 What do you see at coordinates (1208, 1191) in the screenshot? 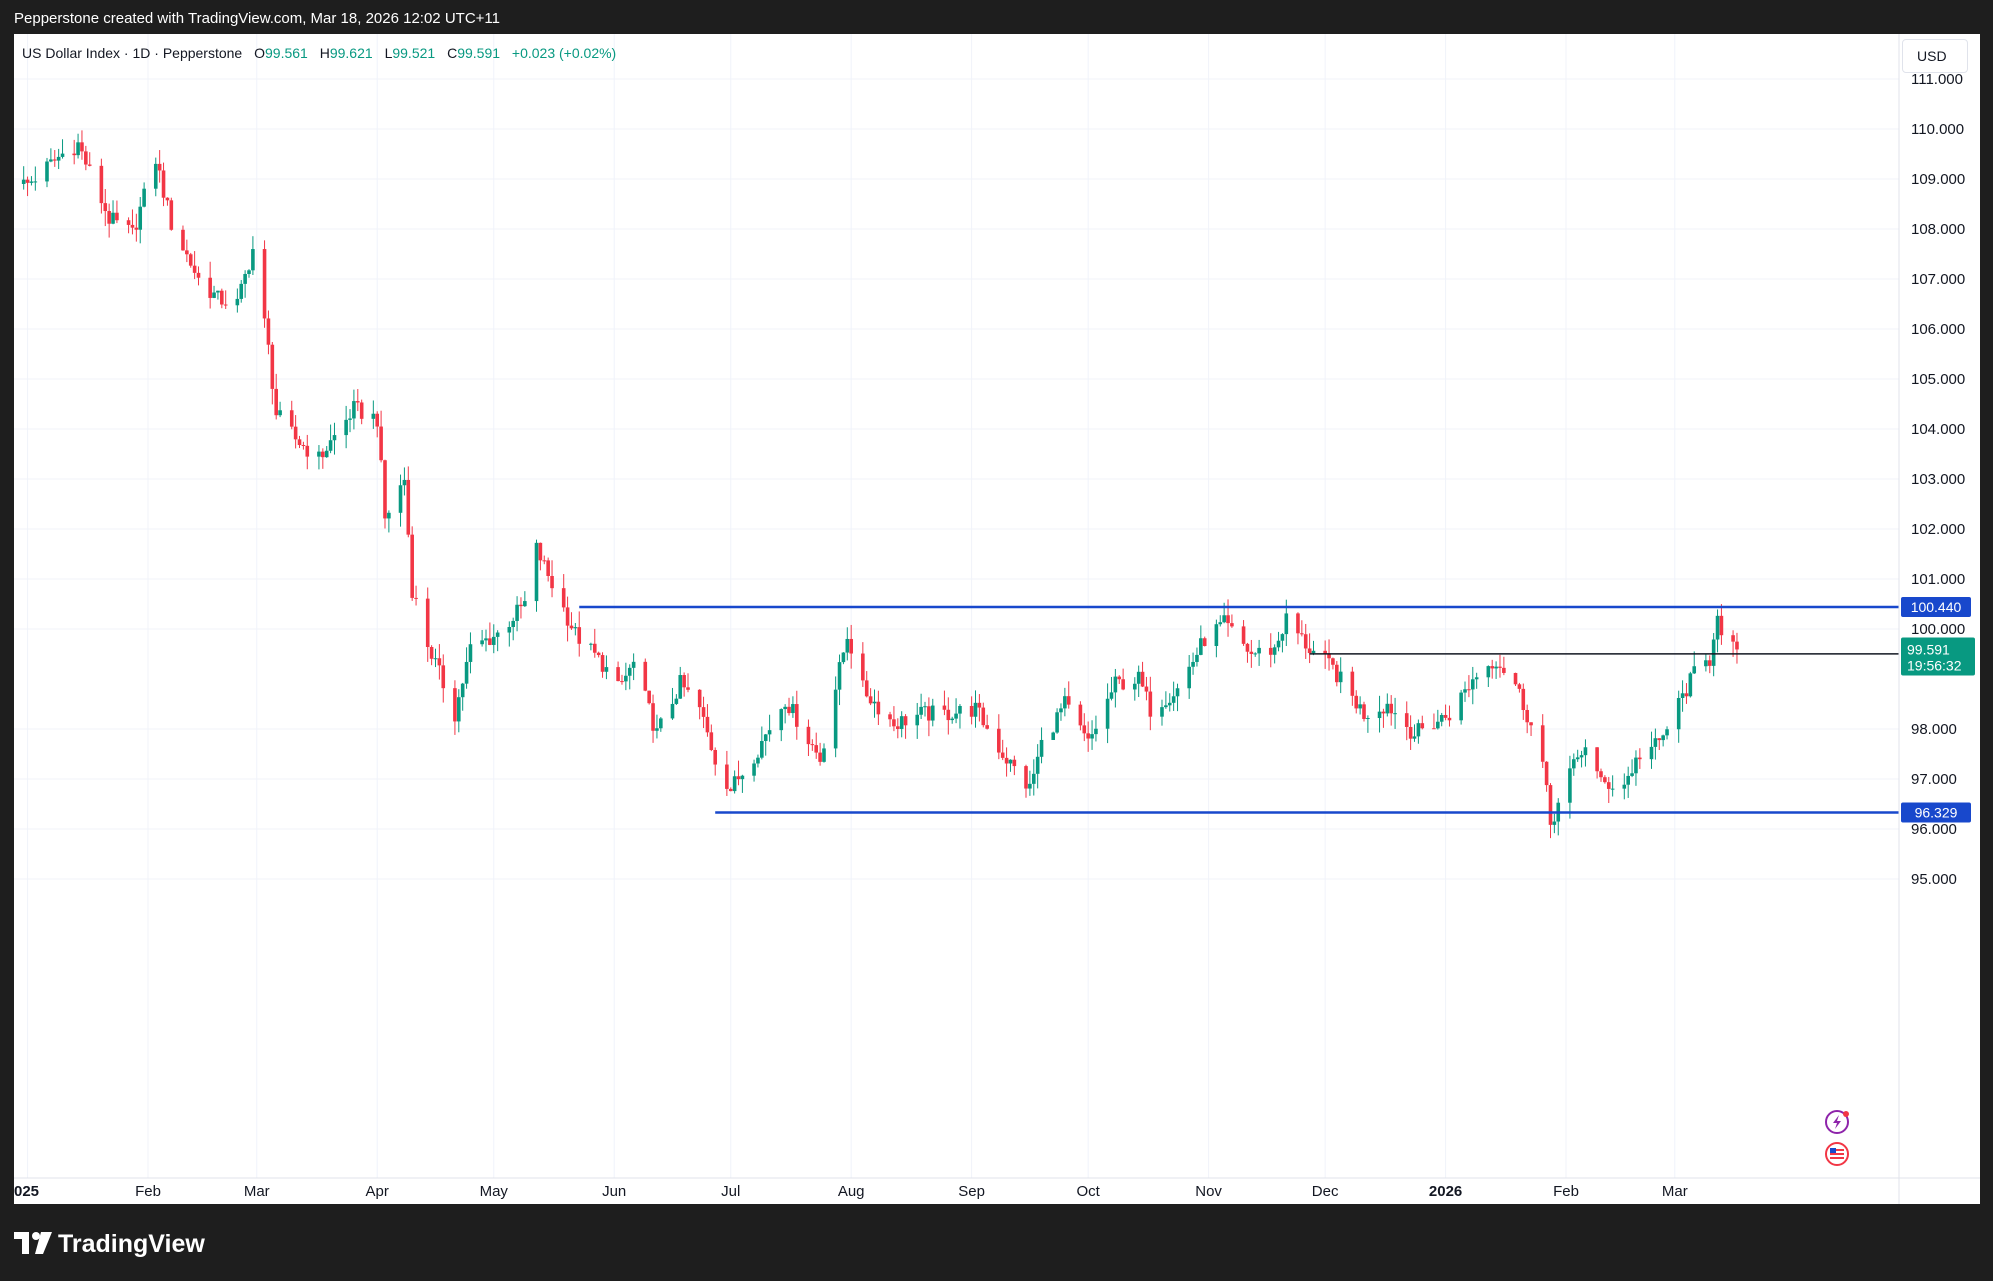
I see `x-tick-label: Nov` at bounding box center [1208, 1191].